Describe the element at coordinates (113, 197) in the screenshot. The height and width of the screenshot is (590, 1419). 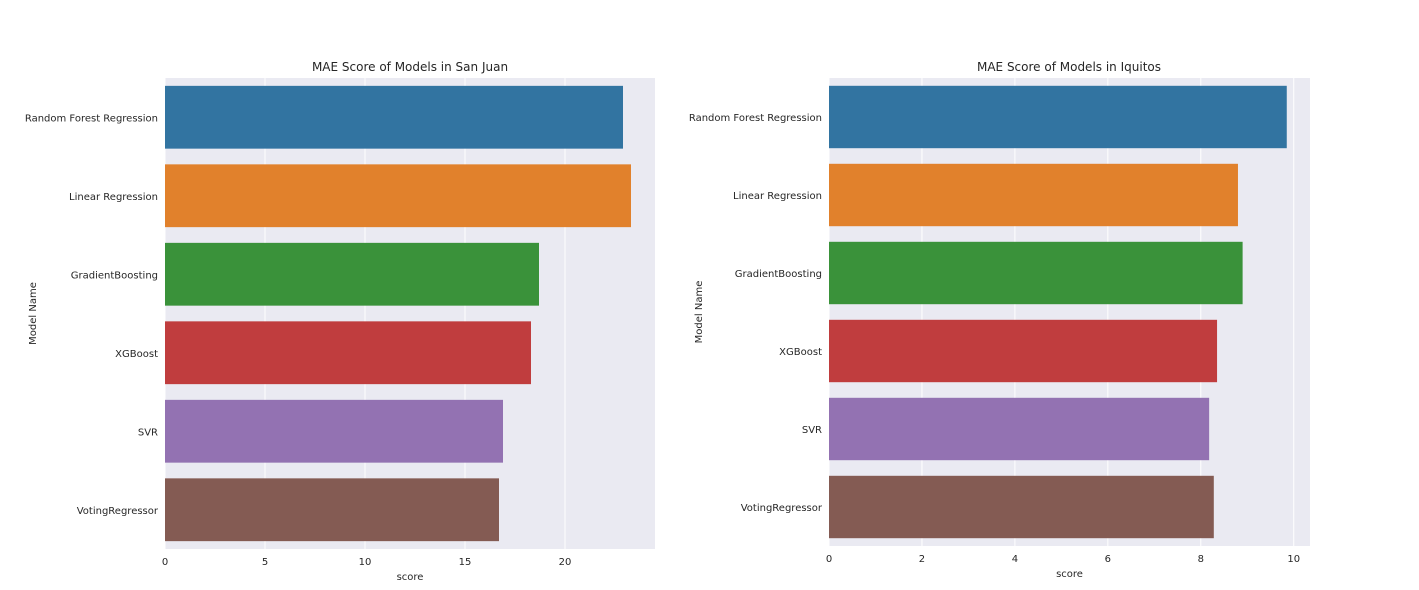
I see `san-juan-category-label: Linear Regression` at that location.